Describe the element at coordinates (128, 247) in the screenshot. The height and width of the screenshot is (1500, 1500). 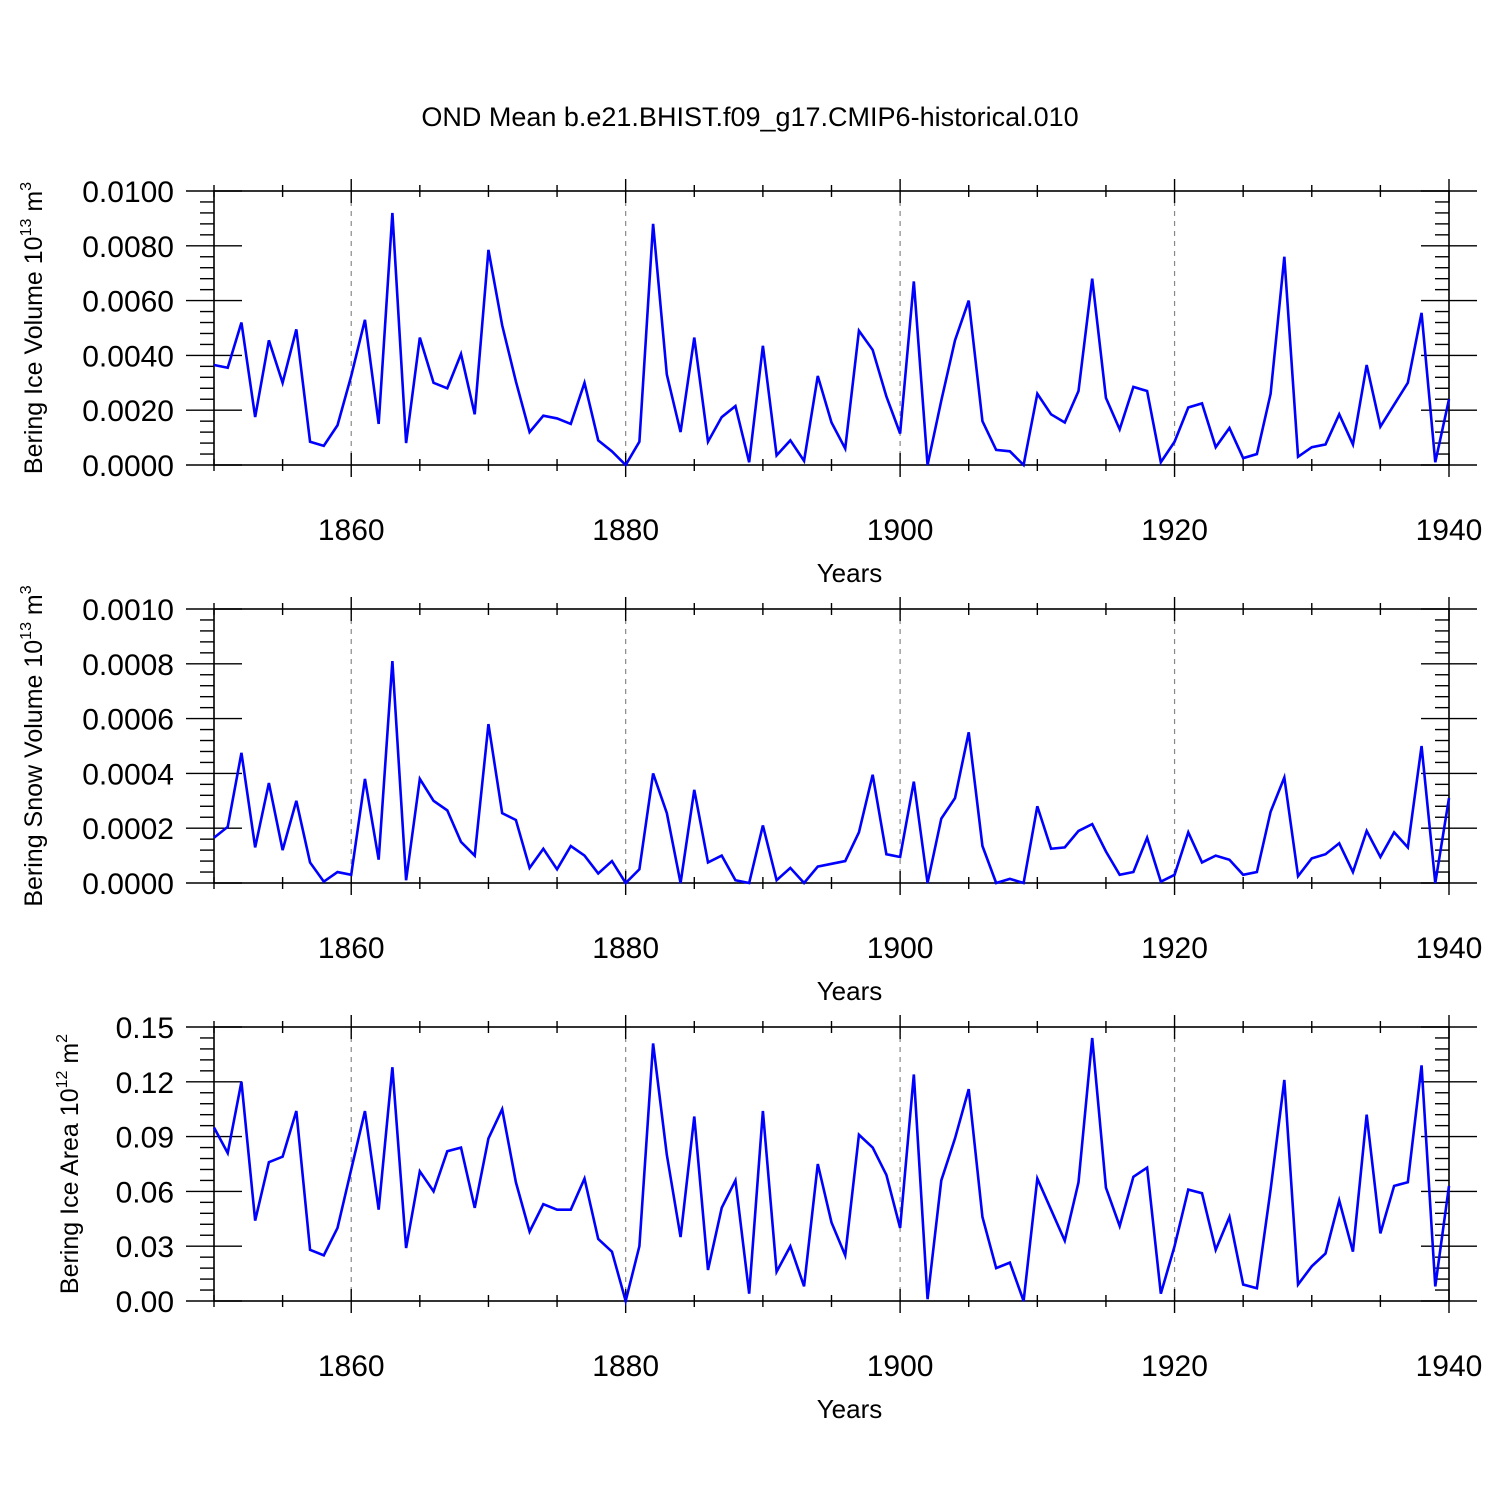
I see `y-tick-label: 0.0080` at that location.